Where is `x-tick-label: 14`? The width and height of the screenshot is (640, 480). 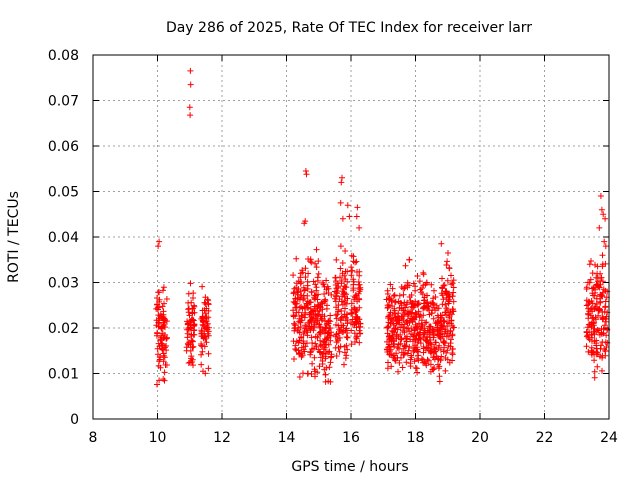 x-tick-label: 14 is located at coordinates (287, 438).